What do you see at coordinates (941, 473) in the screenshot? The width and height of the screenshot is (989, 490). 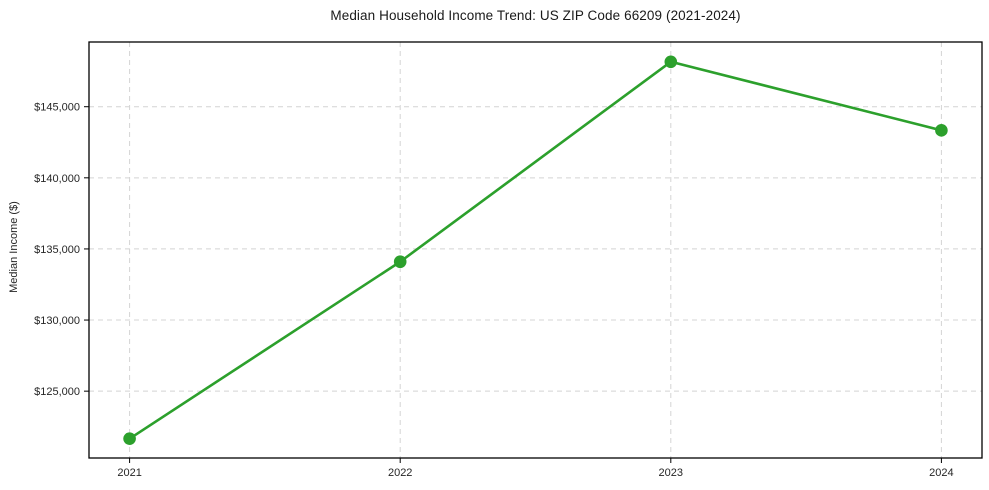 I see `x-tick-label: 2024` at bounding box center [941, 473].